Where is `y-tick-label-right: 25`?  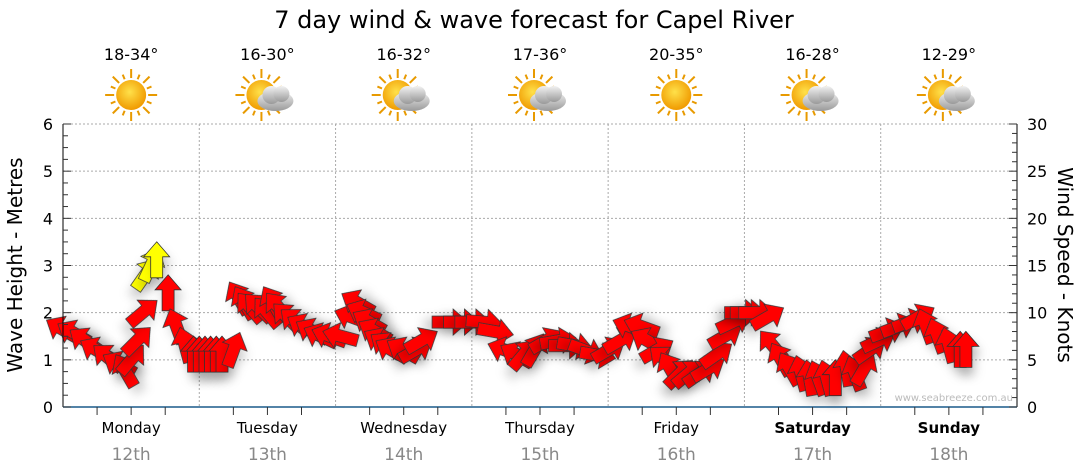
y-tick-label-right: 25 is located at coordinates (1037, 171).